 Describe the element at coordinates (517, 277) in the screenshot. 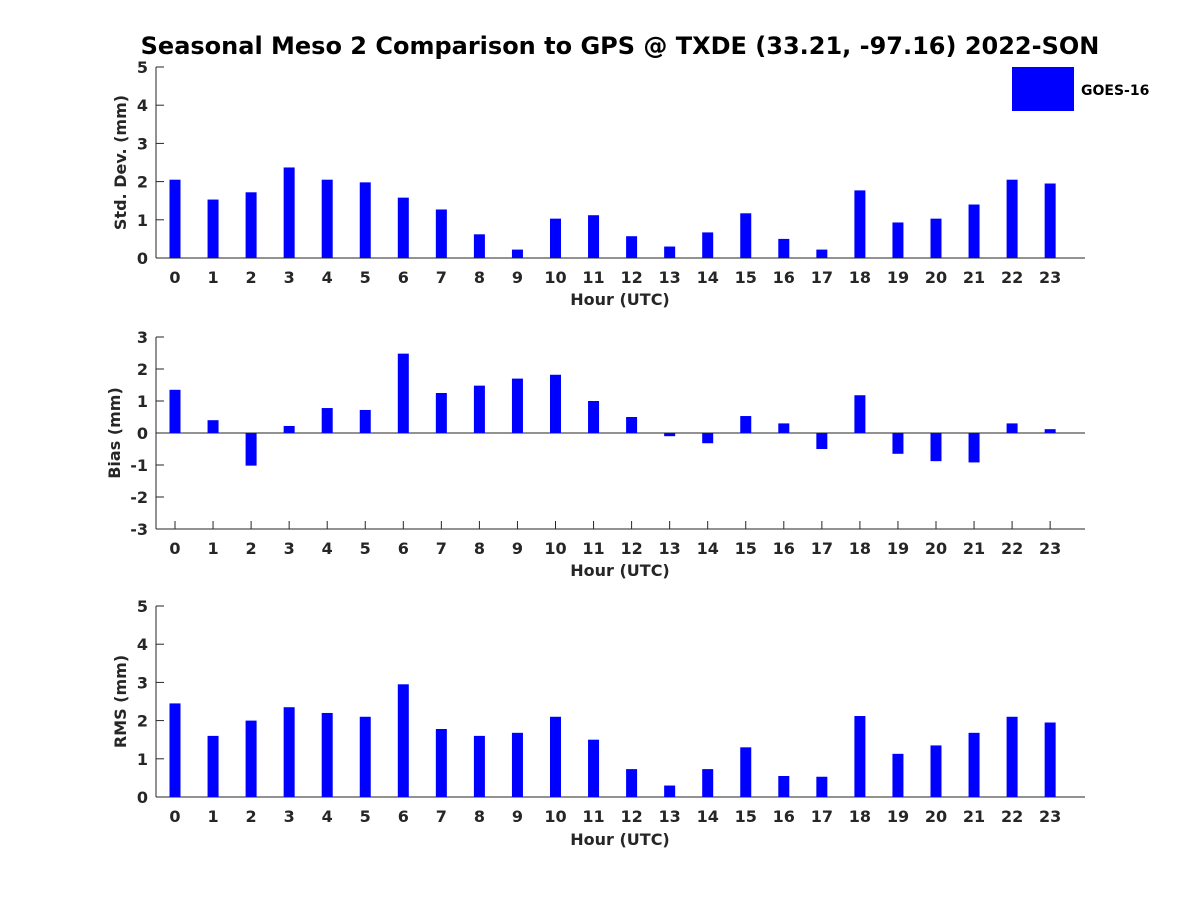

I see `x-tick-label: 9` at that location.